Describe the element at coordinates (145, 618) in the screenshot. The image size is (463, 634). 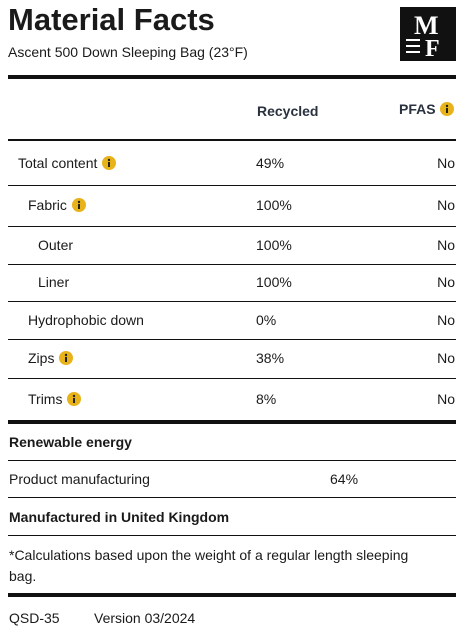
I see `footer-version: Version 03/2024` at that location.